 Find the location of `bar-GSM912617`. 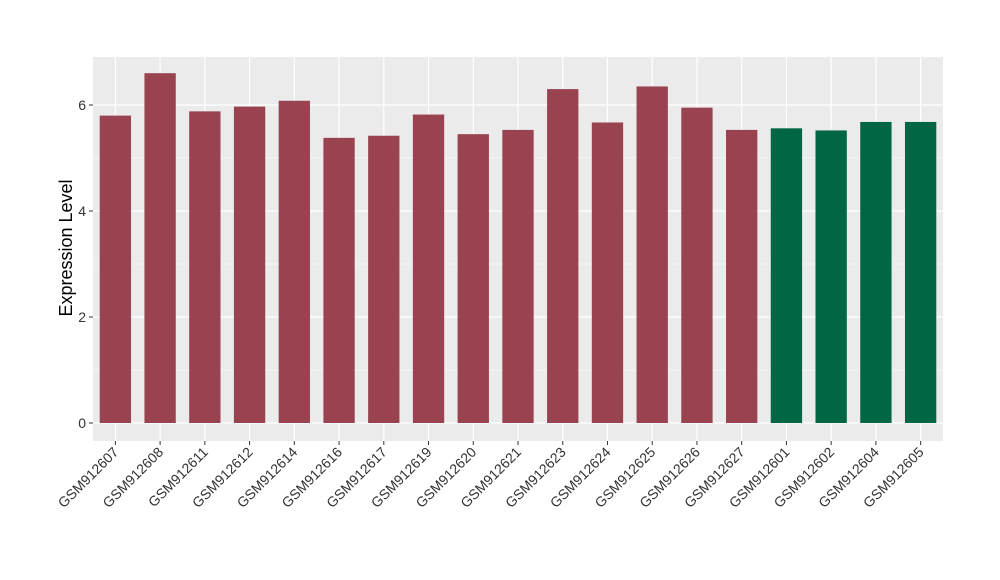

bar-GSM912617 is located at coordinates (384, 279).